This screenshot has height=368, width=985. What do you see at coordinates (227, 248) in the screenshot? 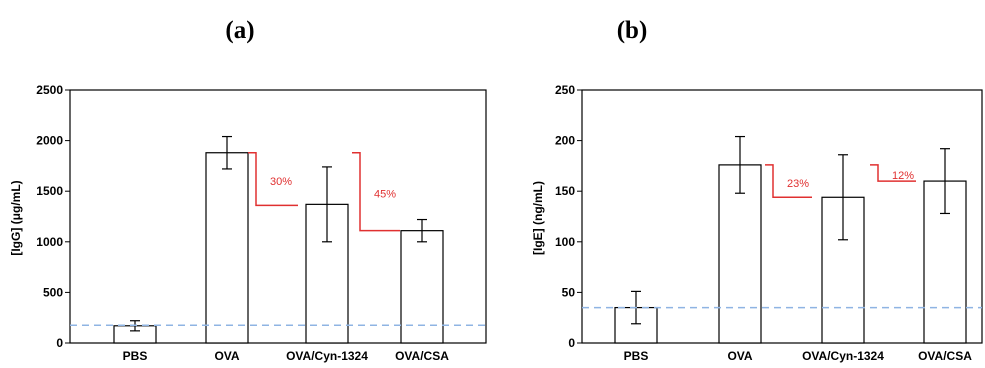
I see `bar-ova` at bounding box center [227, 248].